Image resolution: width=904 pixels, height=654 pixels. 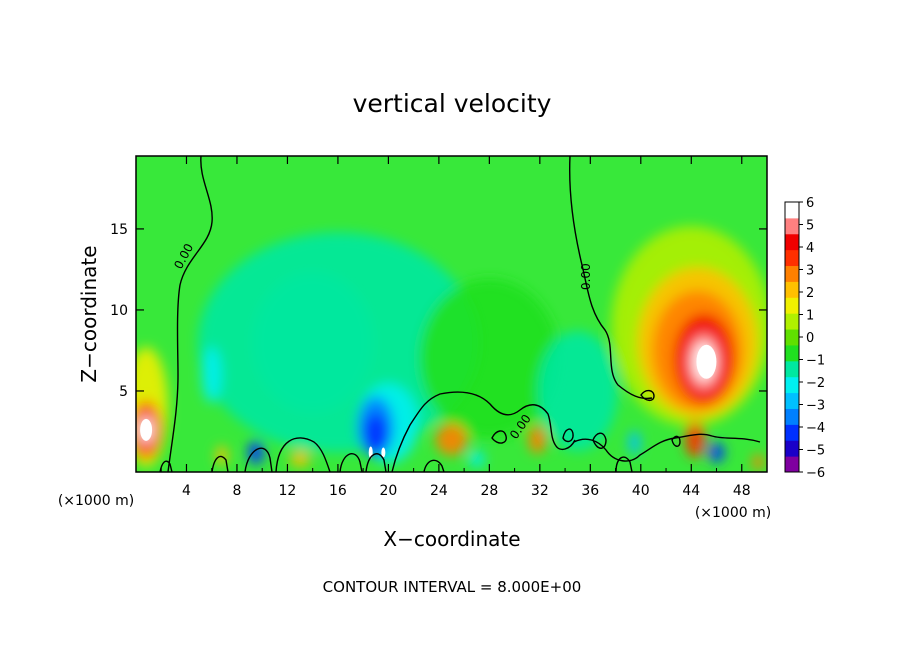 What do you see at coordinates (810, 271) in the screenshot?
I see `colorbar-label: 3` at bounding box center [810, 271].